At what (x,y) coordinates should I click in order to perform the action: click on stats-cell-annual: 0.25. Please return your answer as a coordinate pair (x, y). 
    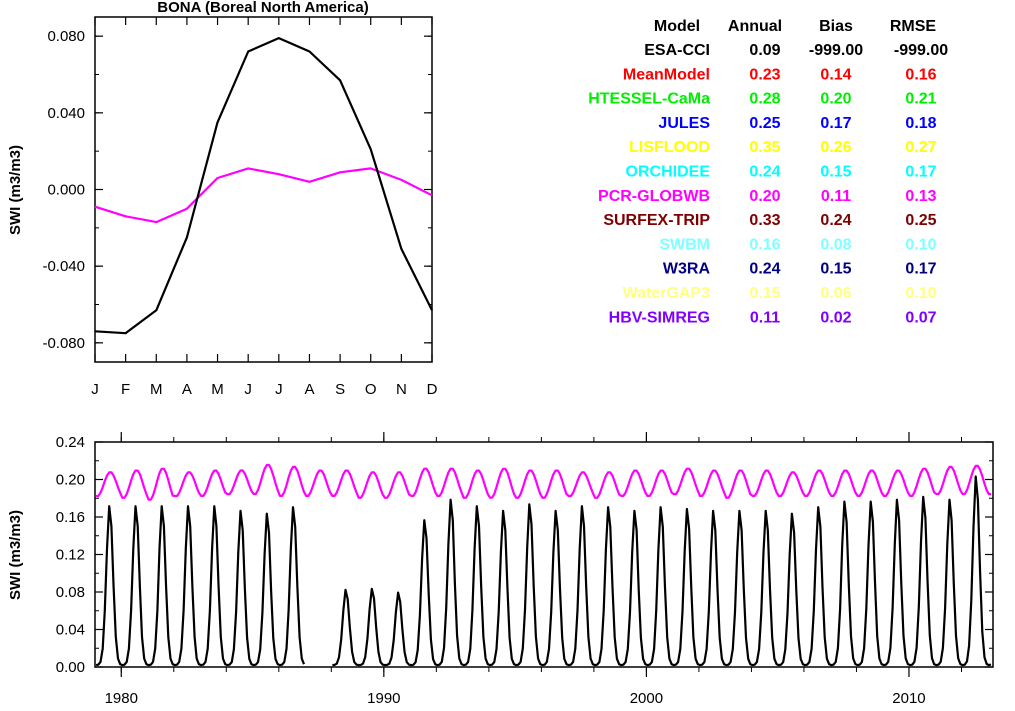
    Looking at the image, I should click on (764, 123).